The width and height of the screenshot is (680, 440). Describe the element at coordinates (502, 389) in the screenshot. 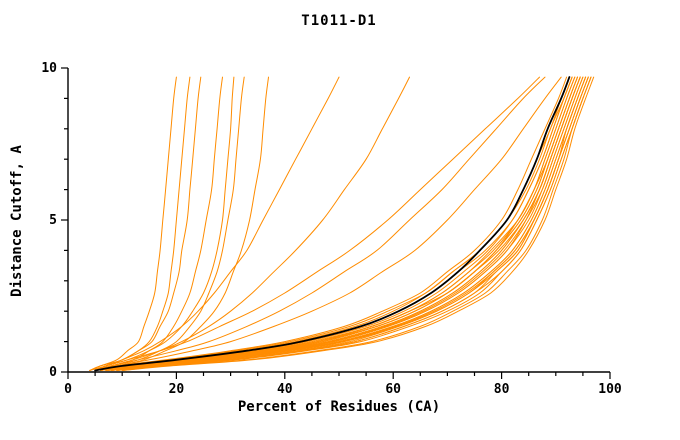

I see `x-tick-label: 80` at that location.